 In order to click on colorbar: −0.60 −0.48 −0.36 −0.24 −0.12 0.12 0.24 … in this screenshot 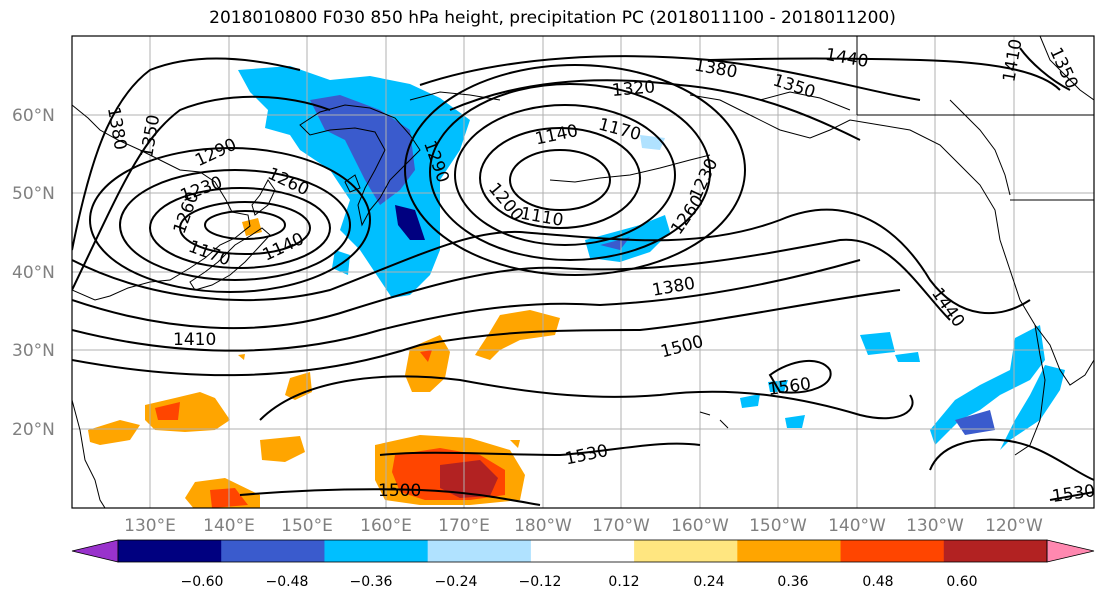, I will do `click(583, 564)`.